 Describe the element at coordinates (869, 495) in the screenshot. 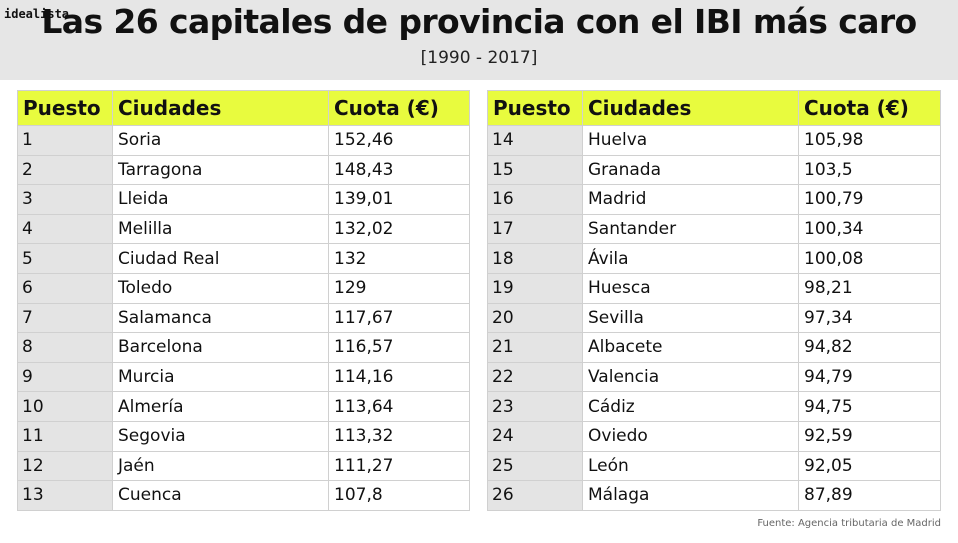

I see `cuota-cell: 87,89` at that location.